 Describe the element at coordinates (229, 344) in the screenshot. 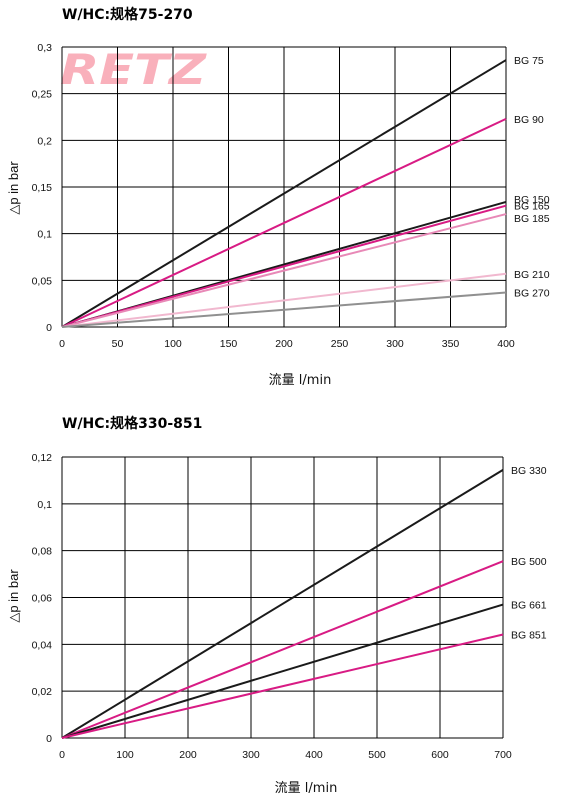

I see `chart1-x-tick-label: 150` at that location.